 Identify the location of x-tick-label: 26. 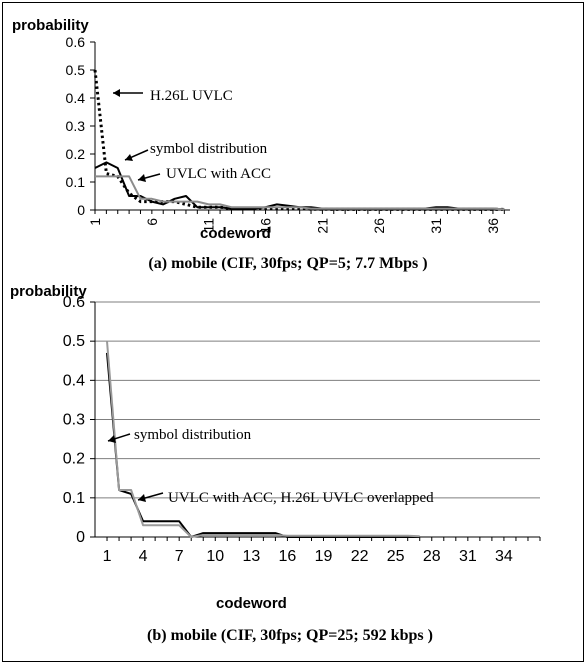
(379, 226).